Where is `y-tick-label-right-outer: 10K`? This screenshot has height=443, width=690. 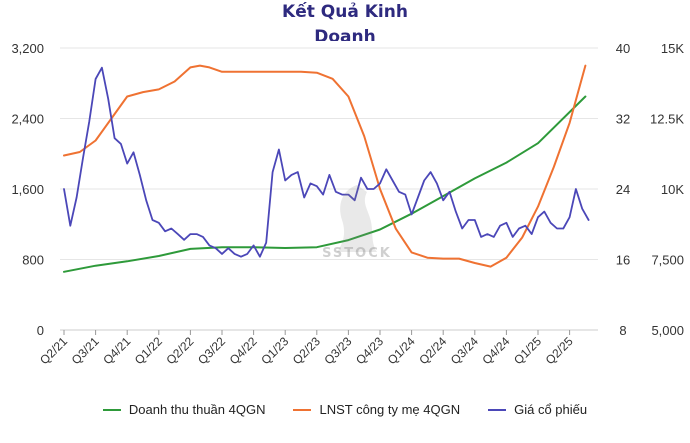 y-tick-label-right-outer: 10K is located at coordinates (672, 189).